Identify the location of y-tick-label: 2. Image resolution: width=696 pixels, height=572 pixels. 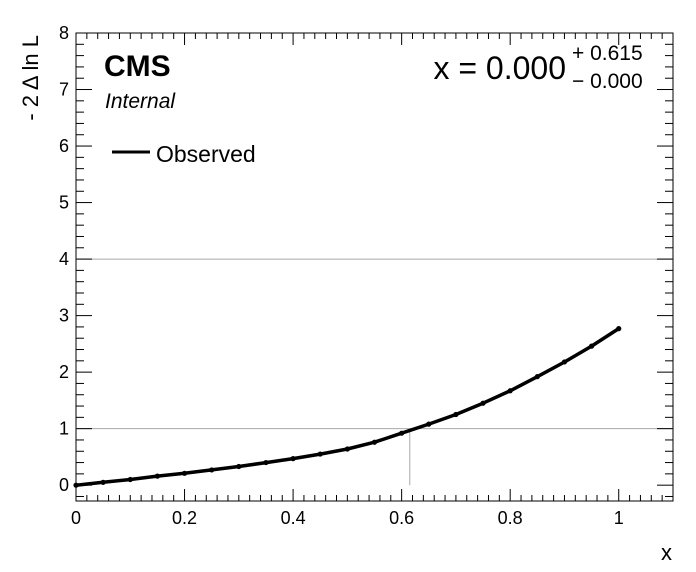
(64, 372).